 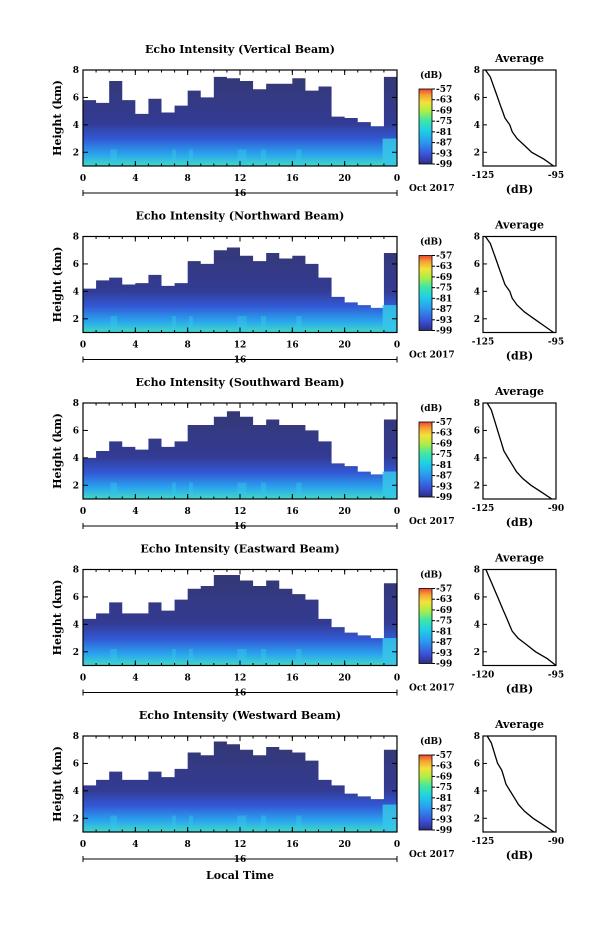 What do you see at coordinates (477, 792) in the screenshot?
I see `average-y-tick-label: 4` at bounding box center [477, 792].